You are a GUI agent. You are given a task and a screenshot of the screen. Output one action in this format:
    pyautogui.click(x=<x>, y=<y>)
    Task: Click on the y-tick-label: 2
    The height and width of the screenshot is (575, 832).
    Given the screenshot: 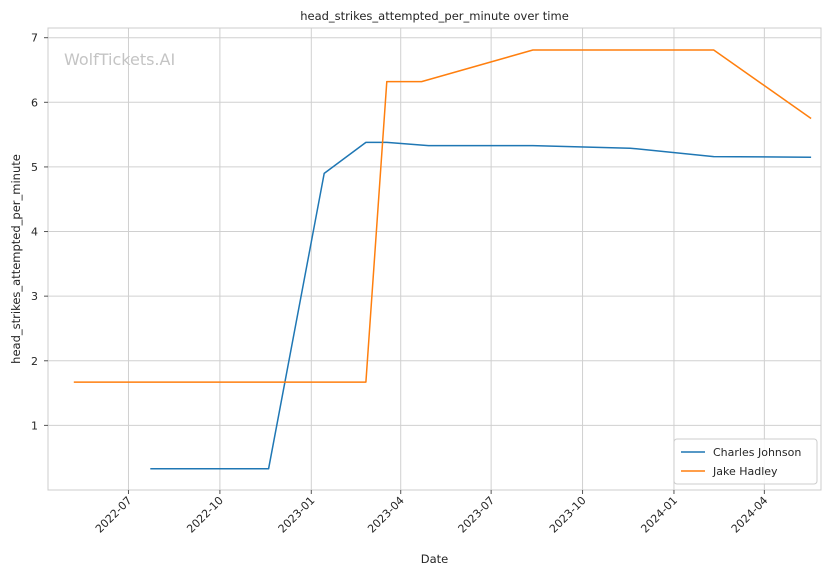 What is the action you would take?
    pyautogui.click(x=34, y=361)
    